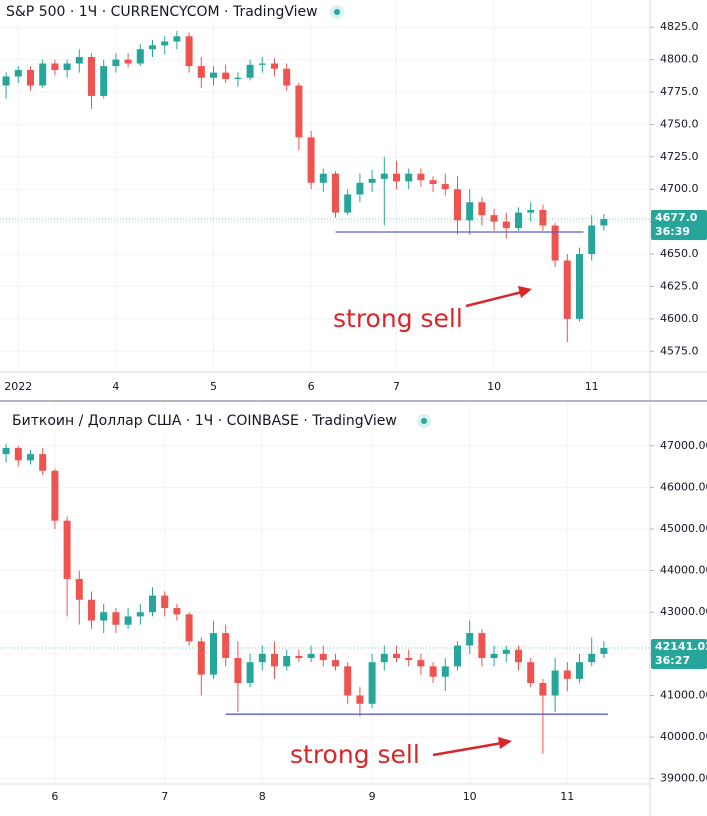 The width and height of the screenshot is (707, 816). Describe the element at coordinates (679, 156) in the screenshot. I see `y-tick-label: 4725.0` at that location.